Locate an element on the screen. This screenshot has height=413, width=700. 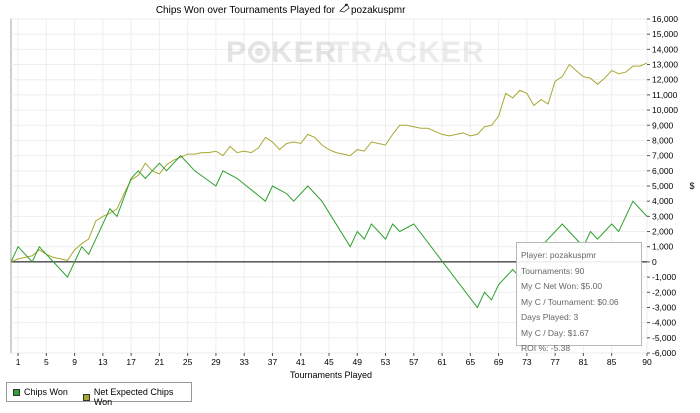
y-tick-label: 7,000 is located at coordinates (663, 156).